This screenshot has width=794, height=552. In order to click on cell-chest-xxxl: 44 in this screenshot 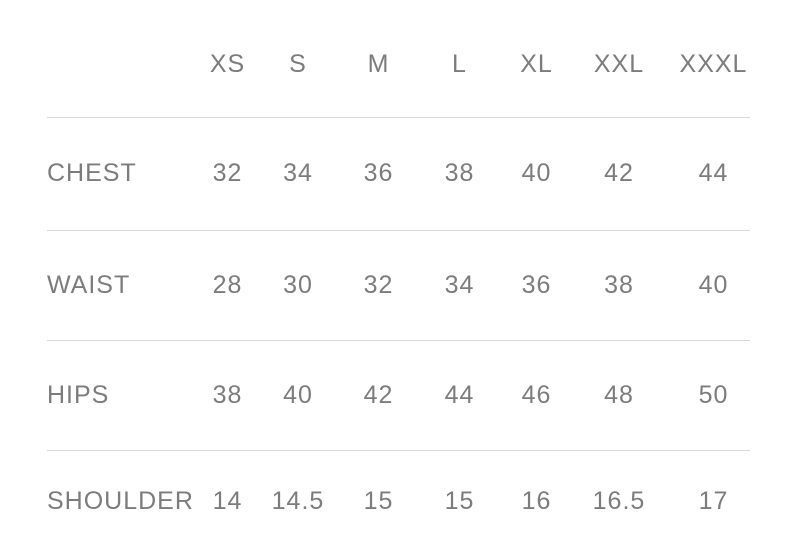, I will do `click(713, 173)`.